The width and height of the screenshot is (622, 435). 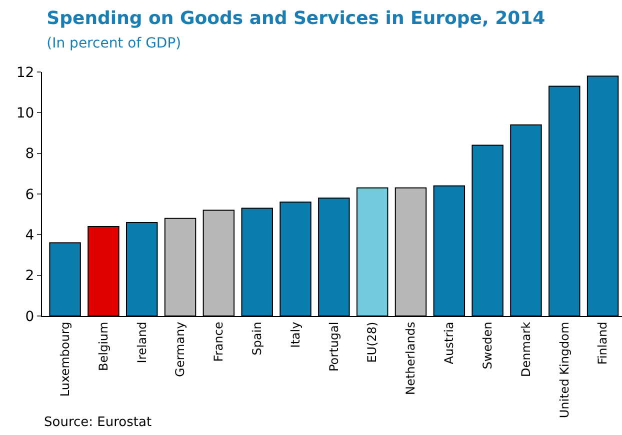 What do you see at coordinates (29, 154) in the screenshot?
I see `y-tick-label: 8` at bounding box center [29, 154].